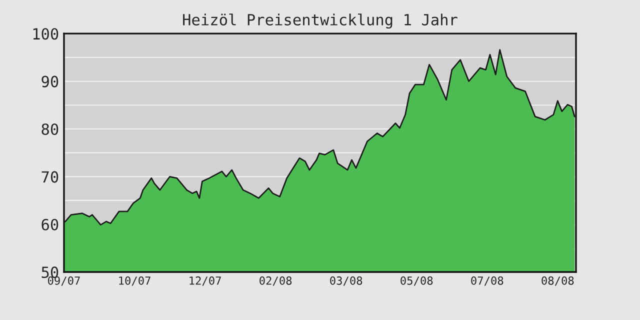  What do you see at coordinates (320, 21) in the screenshot?
I see `chart-title: Heizöl Preisentwicklung 1 Jahr` at bounding box center [320, 21].